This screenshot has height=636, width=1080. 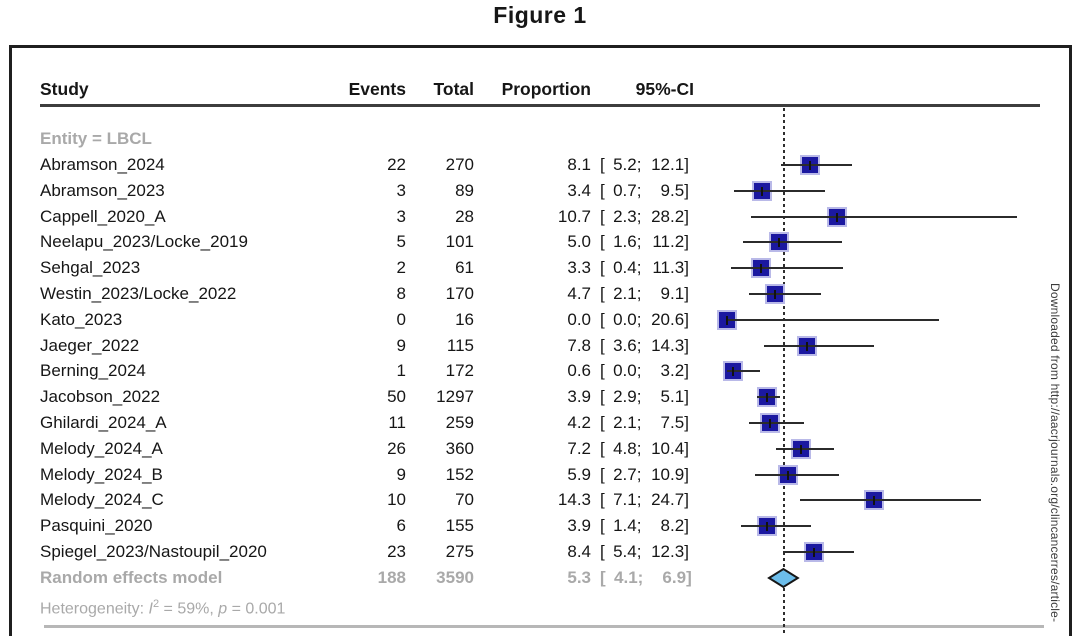 What do you see at coordinates (579, 242) in the screenshot?
I see `proportion-value: 5.0` at bounding box center [579, 242].